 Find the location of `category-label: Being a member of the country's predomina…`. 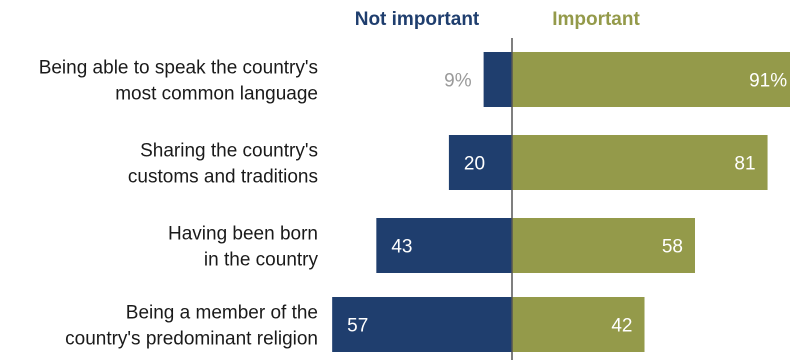

category-label: Being a member of the country's predomina… is located at coordinates (191, 326).